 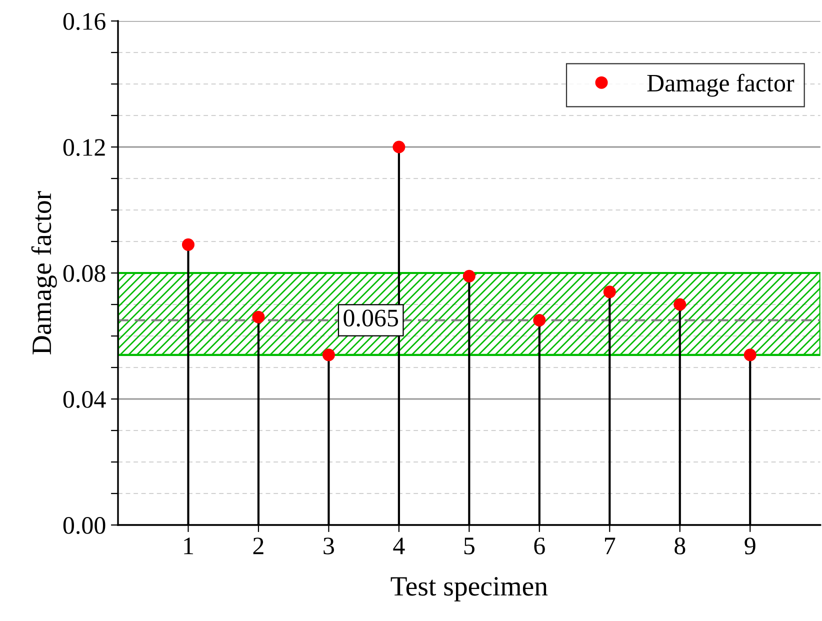 I want to click on x-tick-label: 8, so click(x=680, y=546).